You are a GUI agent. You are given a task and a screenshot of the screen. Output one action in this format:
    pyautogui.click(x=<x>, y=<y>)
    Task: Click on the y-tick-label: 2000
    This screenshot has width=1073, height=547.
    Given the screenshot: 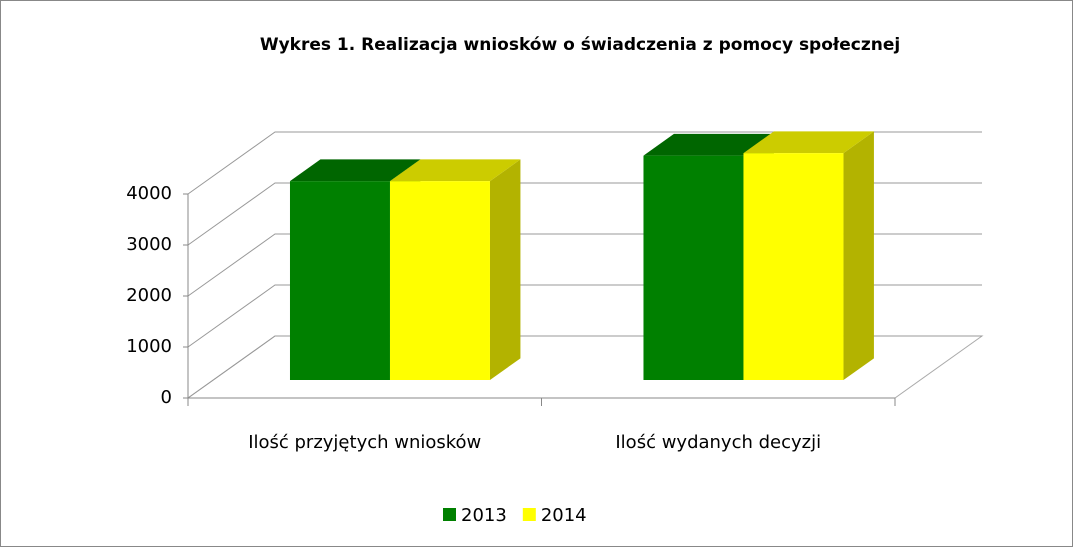 What is the action you would take?
    pyautogui.click(x=149, y=295)
    